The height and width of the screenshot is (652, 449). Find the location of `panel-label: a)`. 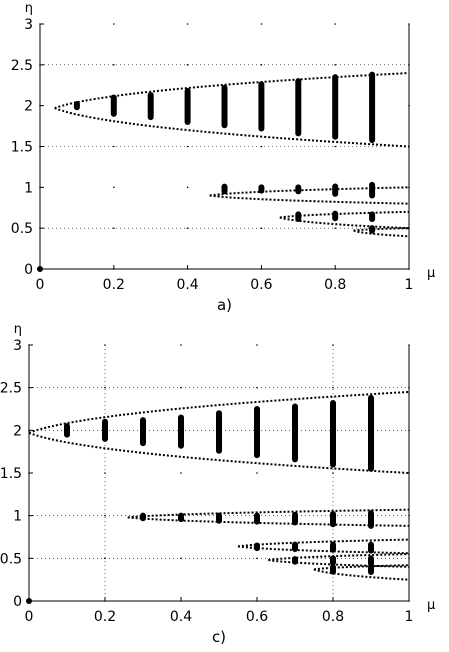

panel-label: a) is located at coordinates (224, 305).